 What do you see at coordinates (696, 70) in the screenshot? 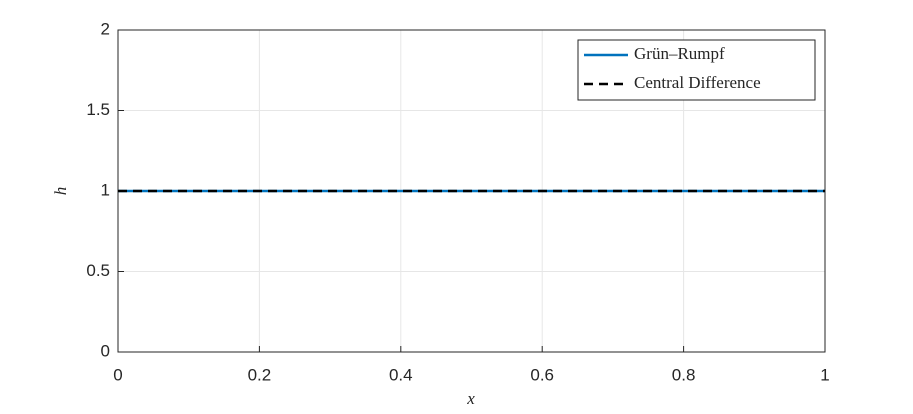
I see `legend-box` at bounding box center [696, 70].